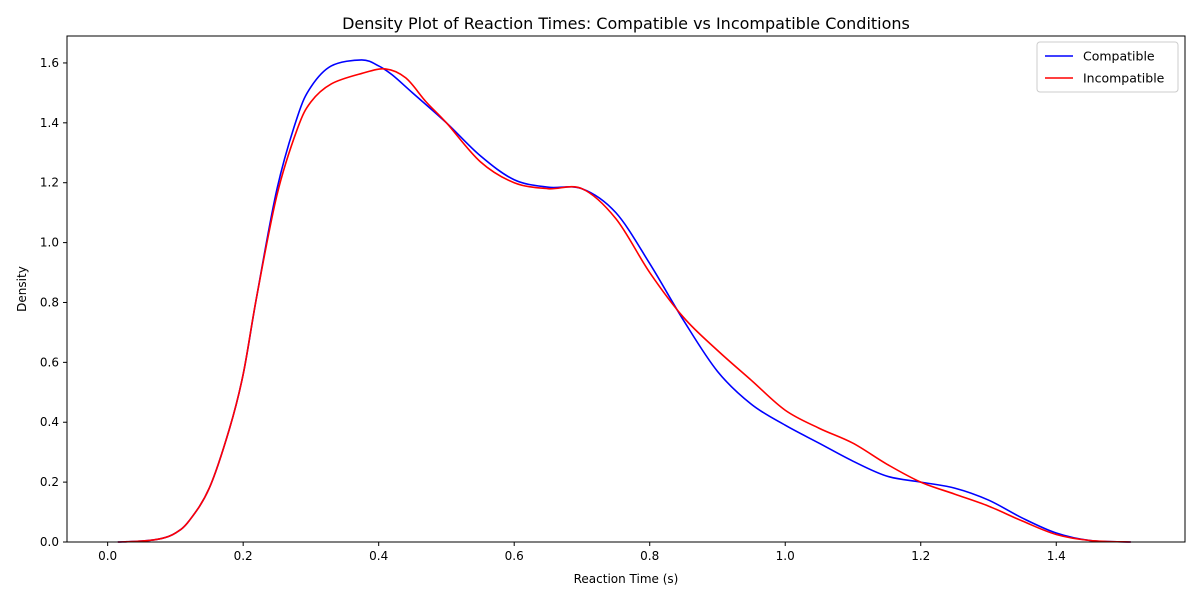 This screenshot has height=600, width=1200. What do you see at coordinates (22, 289) in the screenshot?
I see `y-axis-label: Density` at bounding box center [22, 289].